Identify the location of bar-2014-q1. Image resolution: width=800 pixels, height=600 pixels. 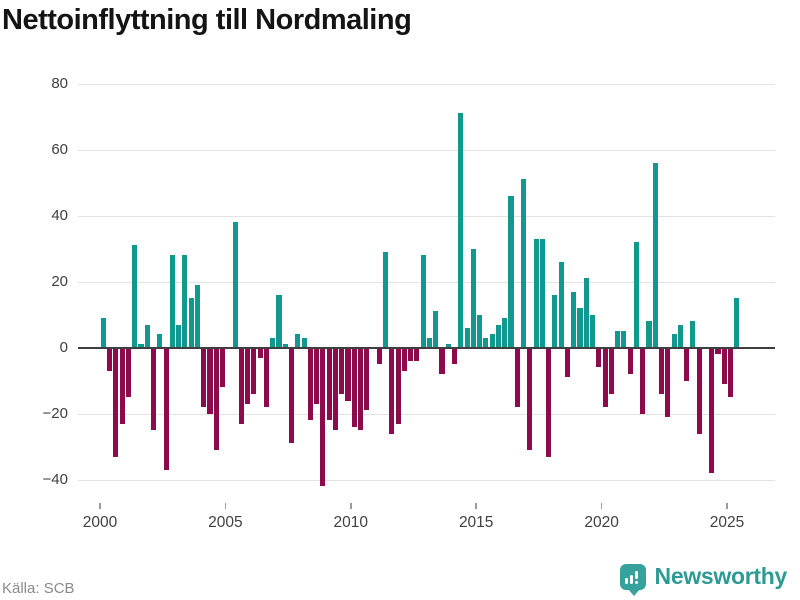
(455, 356).